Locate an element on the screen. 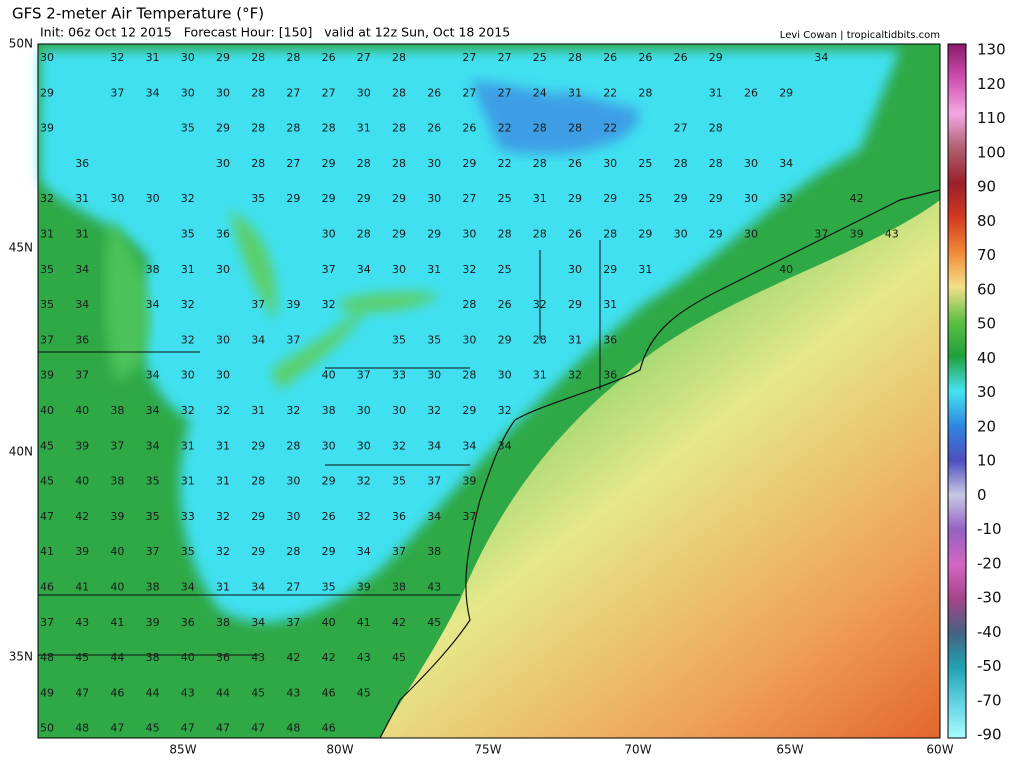  lake-michigan is located at coordinates (127, 300).